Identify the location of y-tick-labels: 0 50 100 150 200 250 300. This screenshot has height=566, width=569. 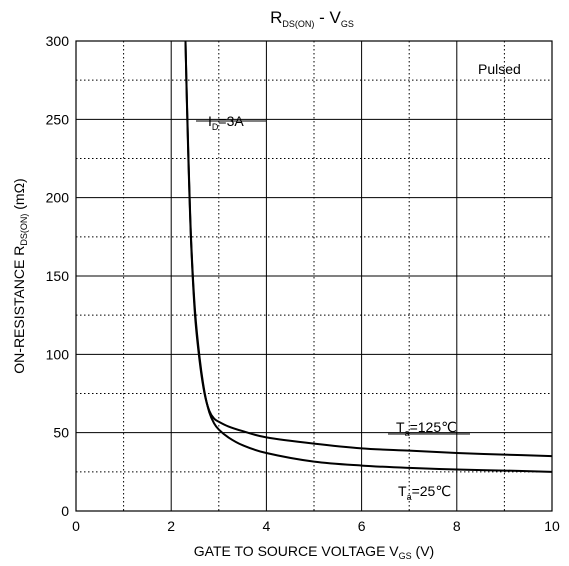
(58, 276).